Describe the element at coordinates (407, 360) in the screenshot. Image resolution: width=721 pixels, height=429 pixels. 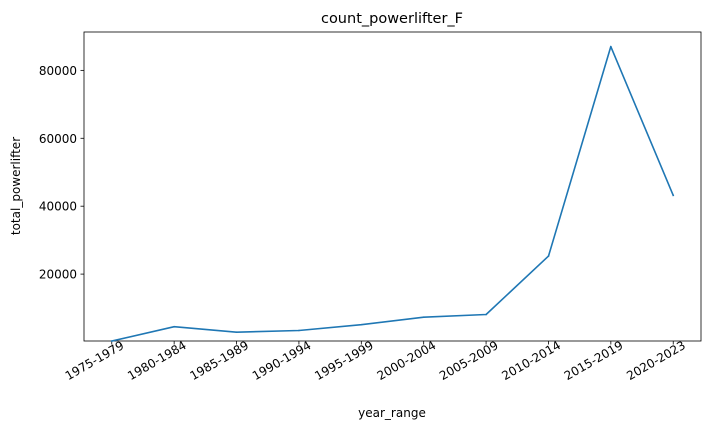
I see `x-tick-label: 2000-2004` at that location.